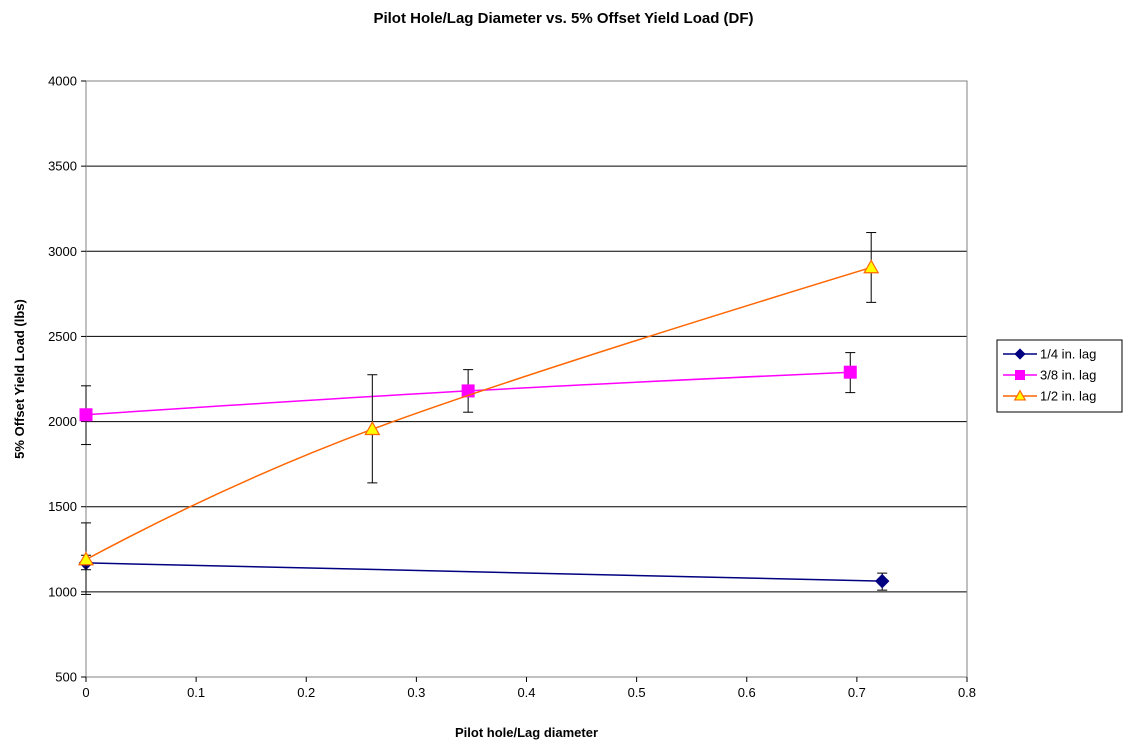 This screenshot has height=743, width=1127. I want to click on x-axis-title: Pilot hole/Lag diameter, so click(526, 732).